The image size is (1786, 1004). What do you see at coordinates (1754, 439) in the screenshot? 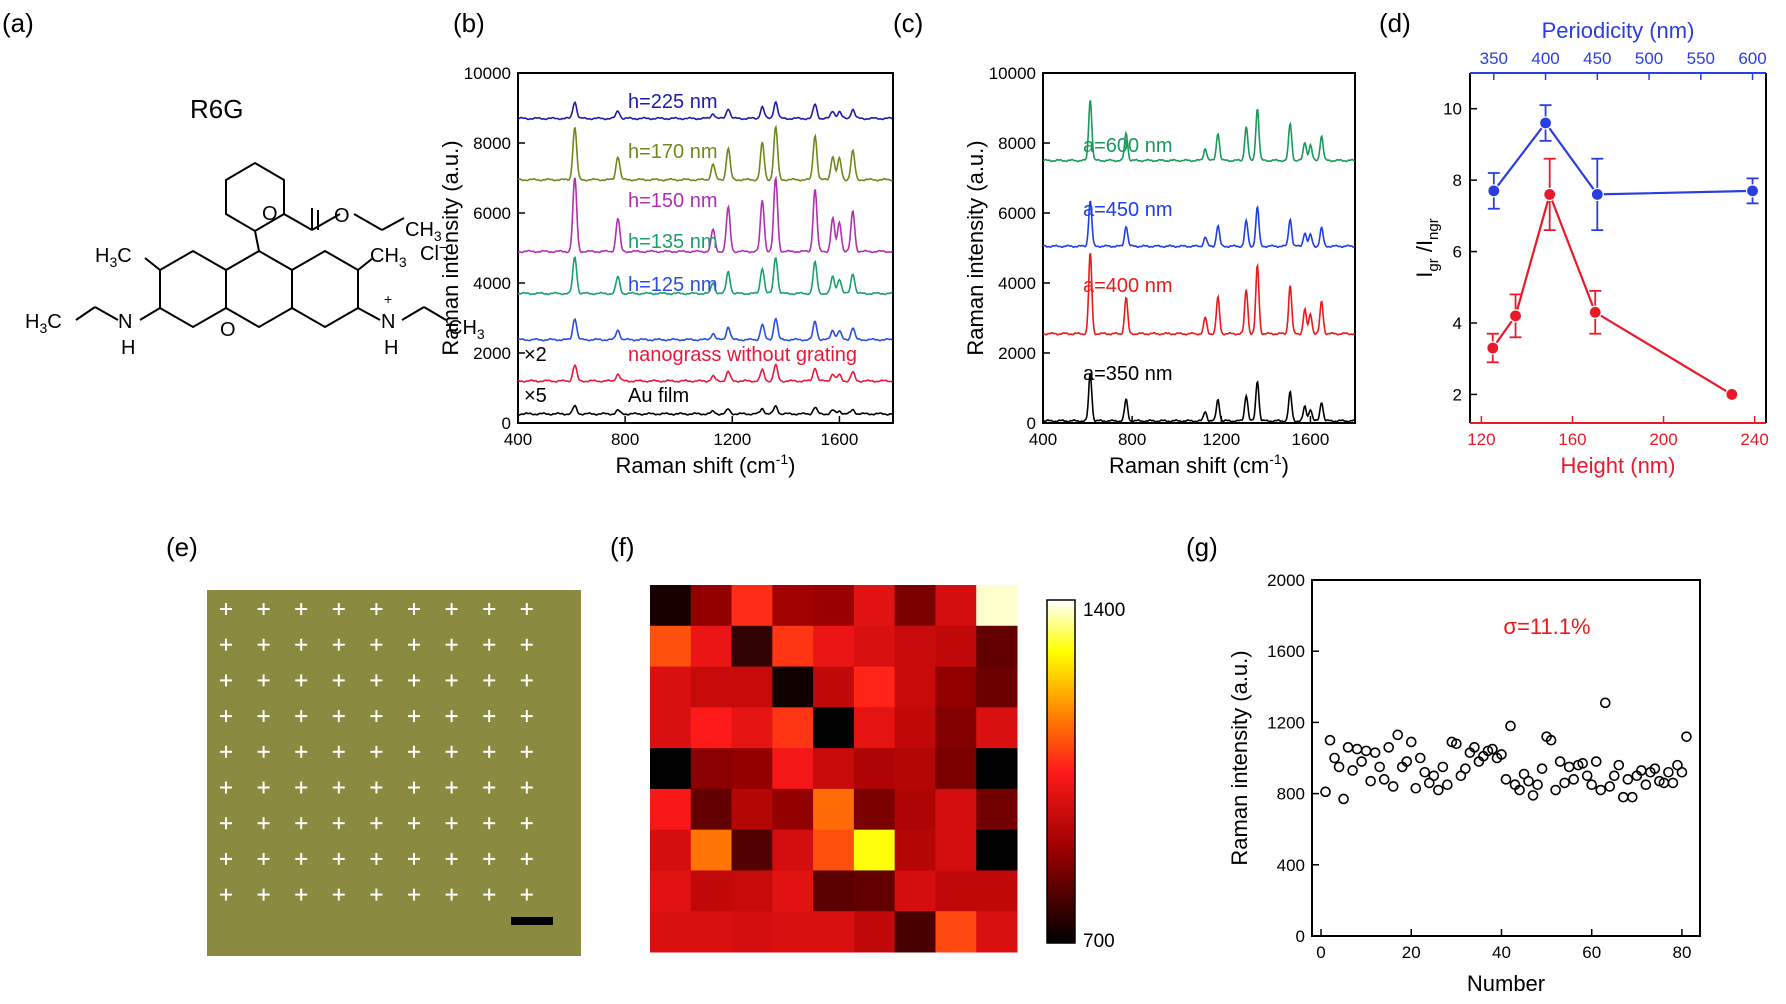
I see `x-tick-label: 240` at bounding box center [1754, 439].